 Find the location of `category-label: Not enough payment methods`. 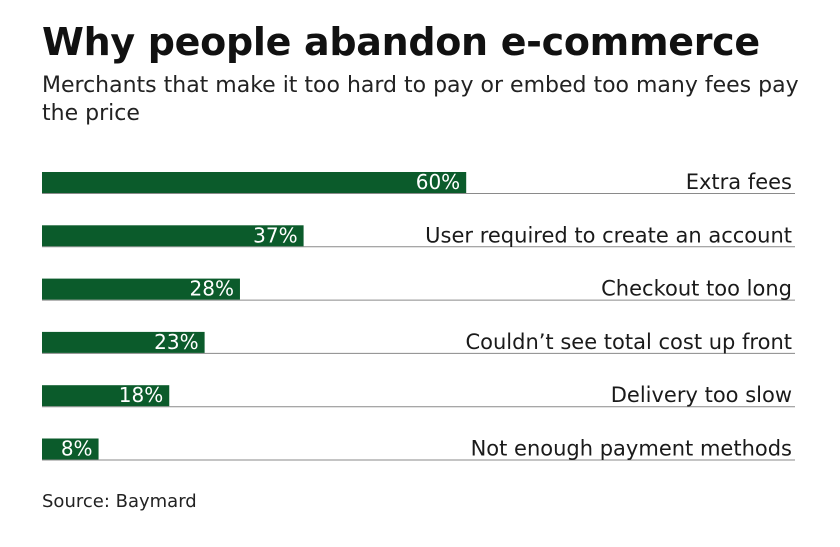

category-label: Not enough payment methods is located at coordinates (631, 449).